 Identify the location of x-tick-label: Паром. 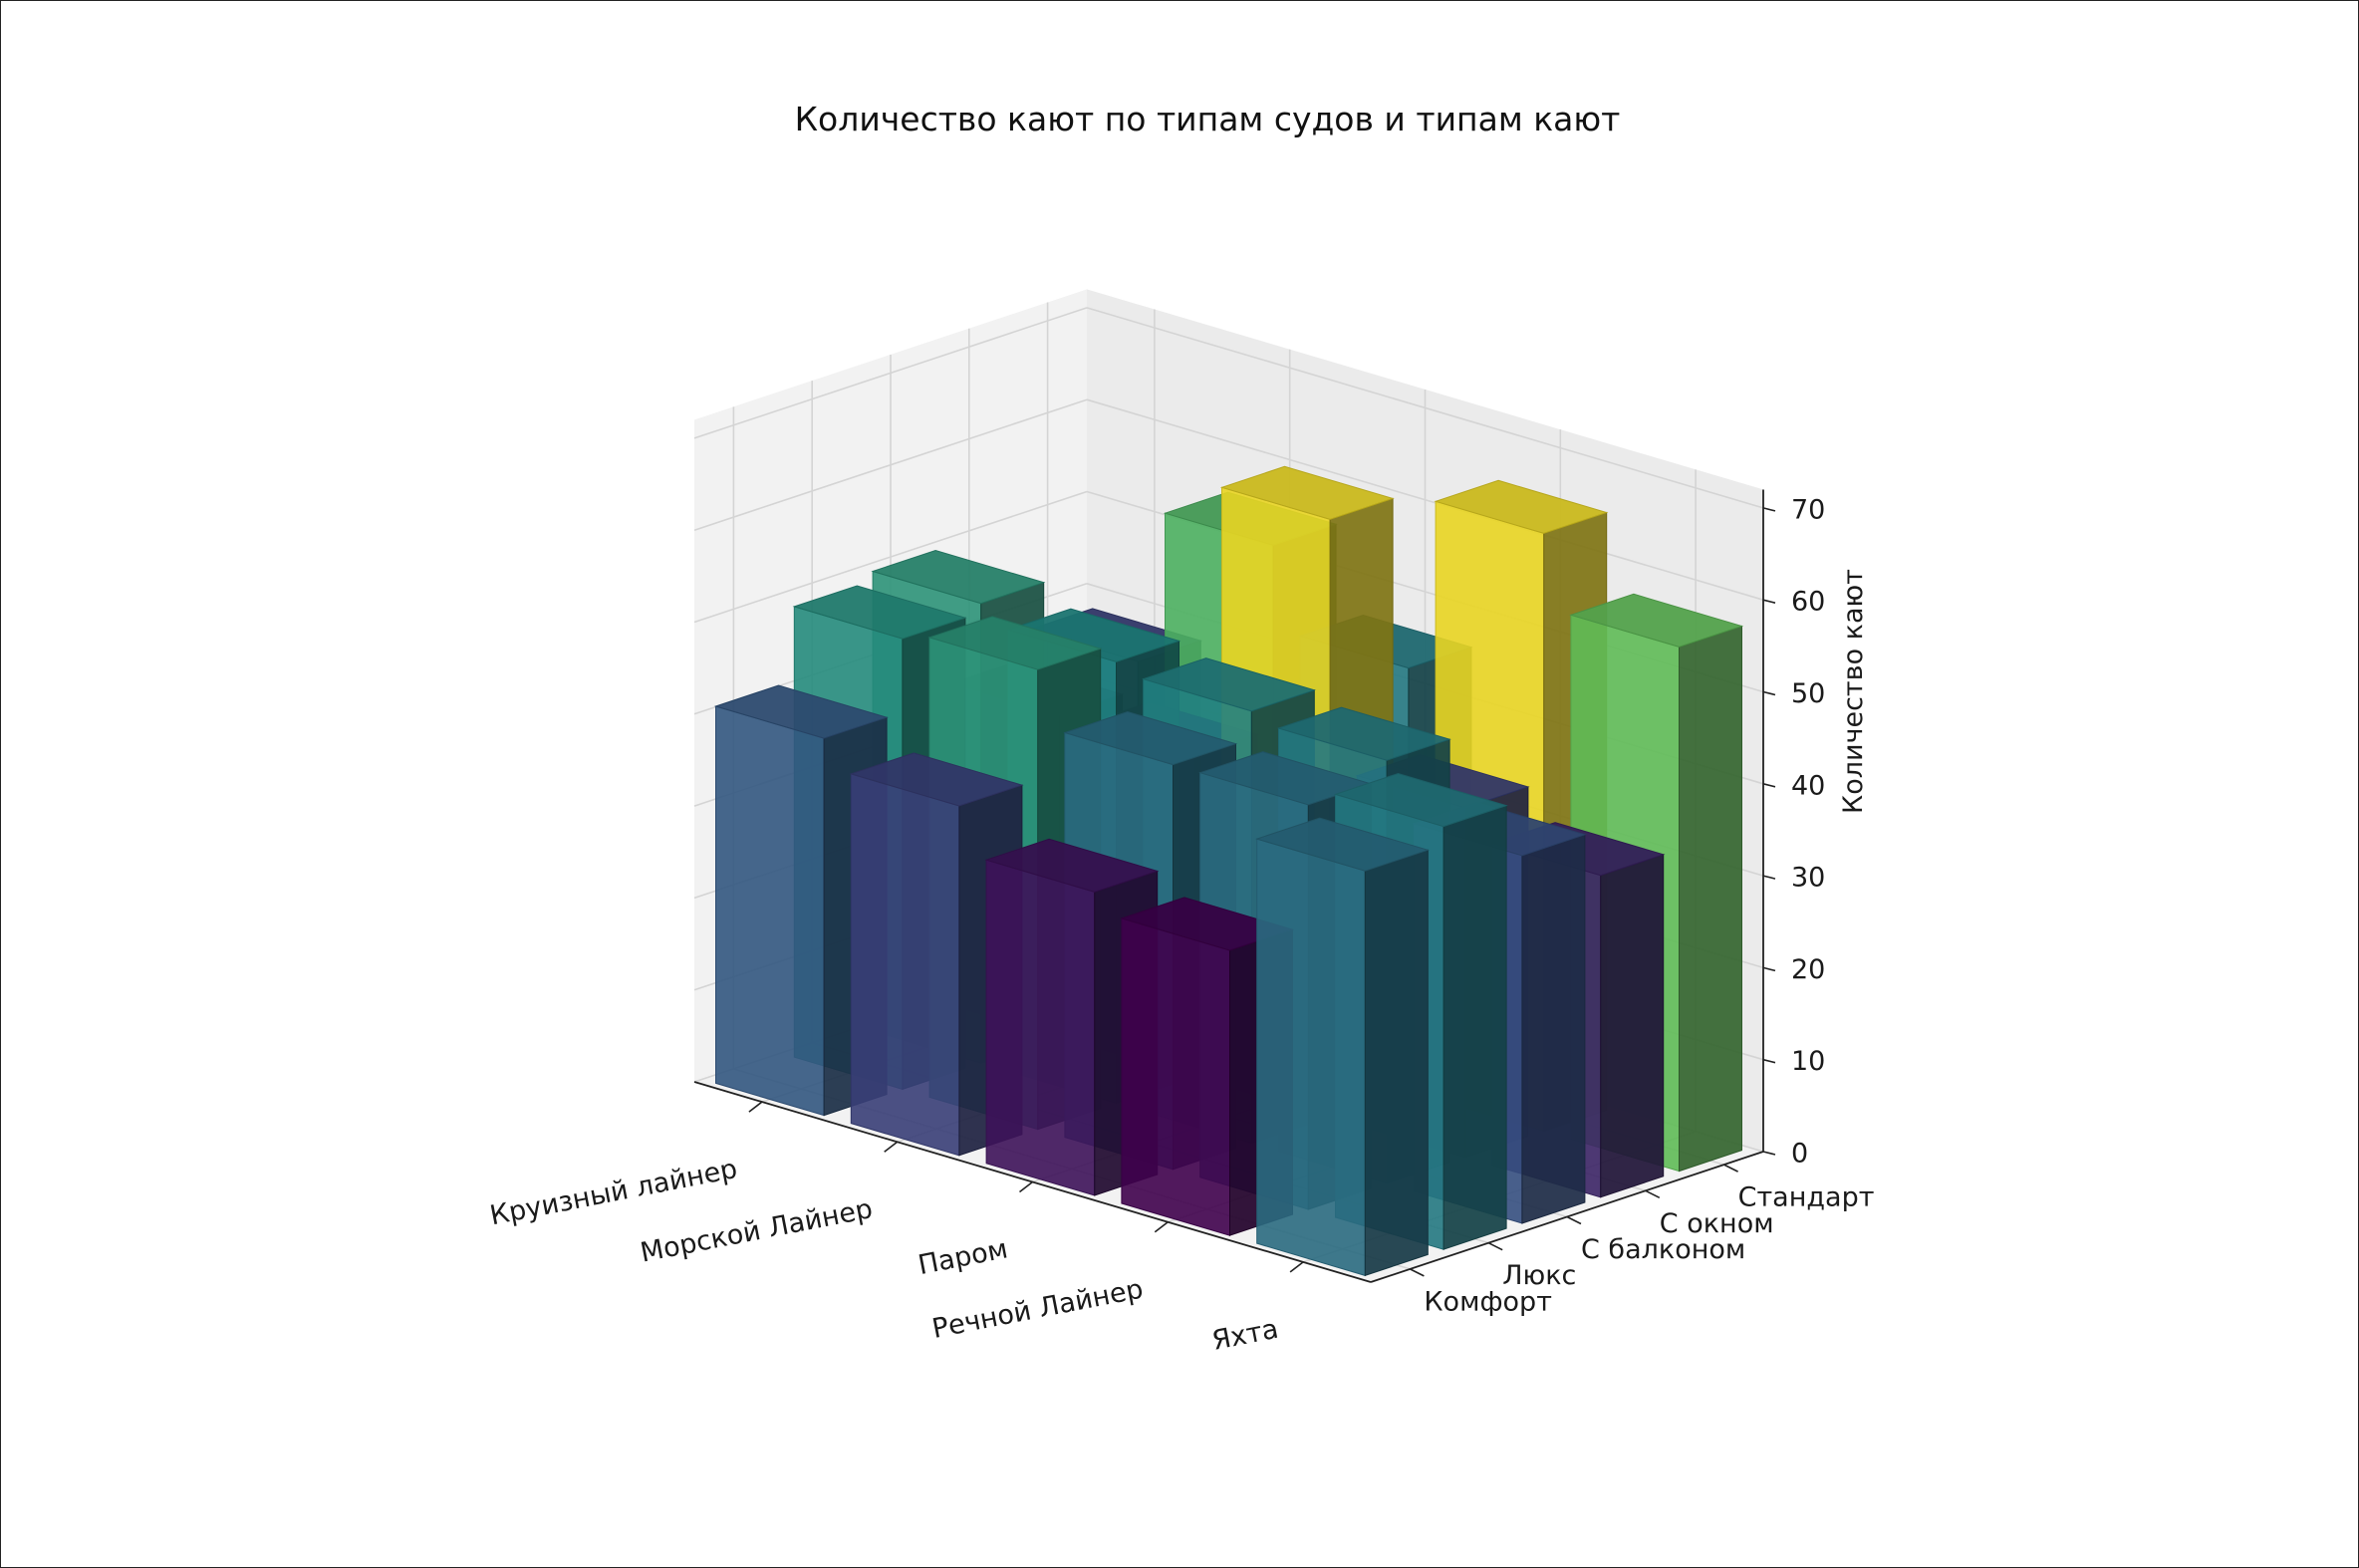
(963, 1257).